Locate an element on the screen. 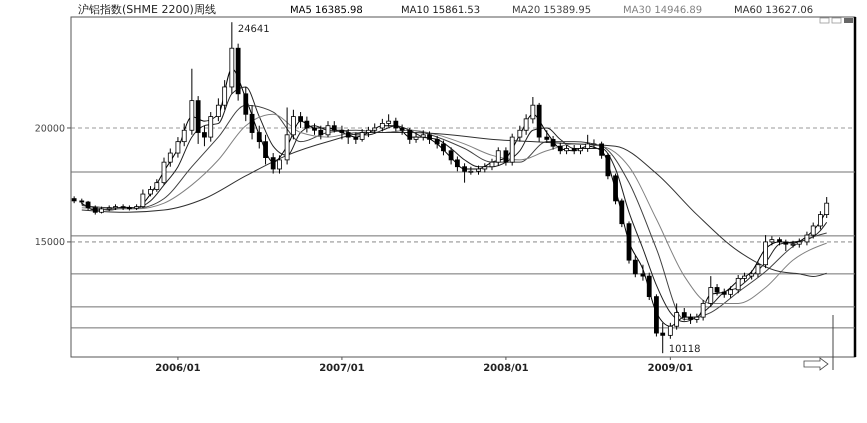  annotation: 24641 is located at coordinates (254, 30).